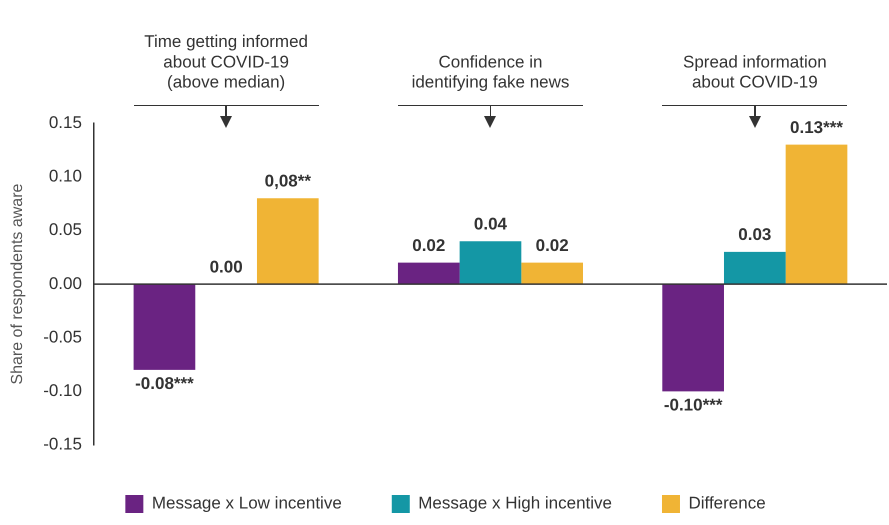  Describe the element at coordinates (491, 72) in the screenshot. I see `x-tick-label: Confidence in identifying fake news` at that location.